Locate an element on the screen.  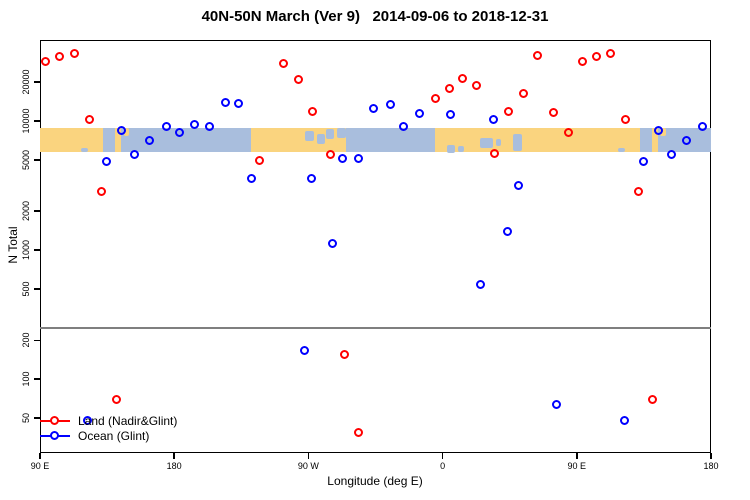
y-tick-label: 20000 is located at coordinates (26, 82).